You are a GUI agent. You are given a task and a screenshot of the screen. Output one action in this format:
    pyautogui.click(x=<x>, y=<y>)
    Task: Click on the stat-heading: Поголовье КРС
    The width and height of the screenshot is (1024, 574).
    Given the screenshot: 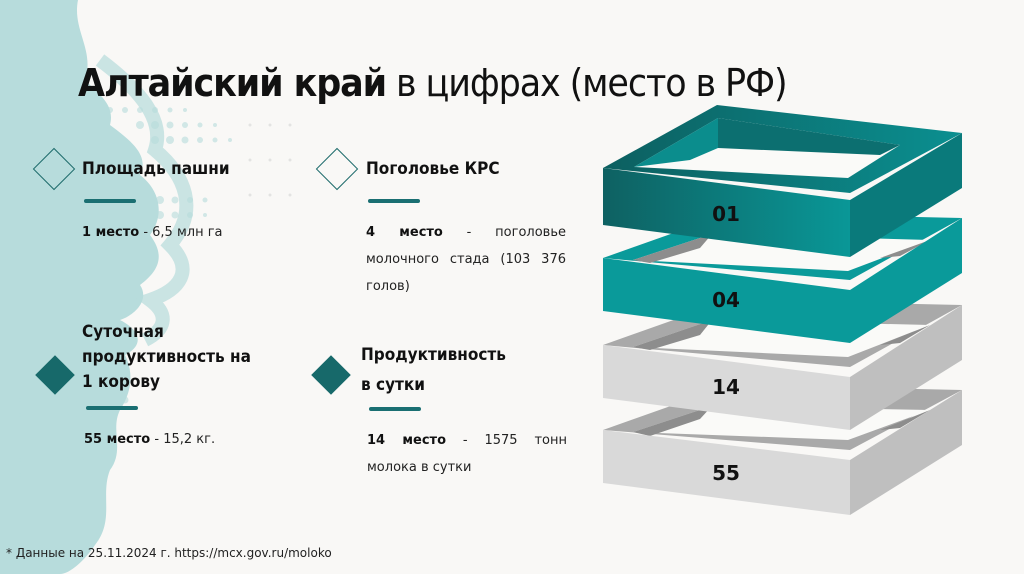 What is the action you would take?
    pyautogui.click(x=433, y=169)
    